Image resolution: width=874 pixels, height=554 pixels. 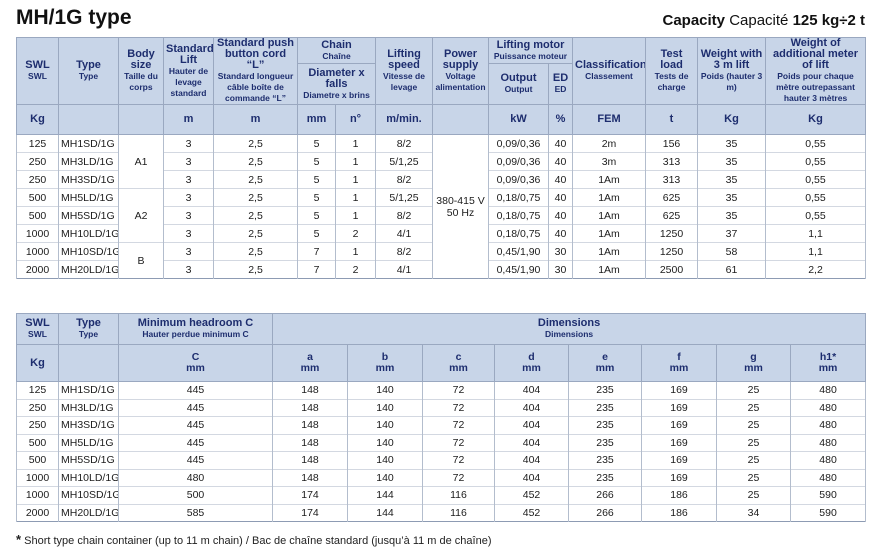 What do you see at coordinates (37, 269) in the screenshot?
I see `cell: 2000` at bounding box center [37, 269].